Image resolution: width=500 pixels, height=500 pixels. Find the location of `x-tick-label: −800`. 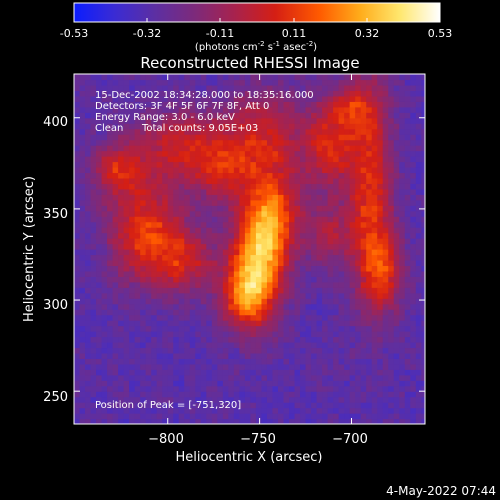

x-tick-label: −800 is located at coordinates (166, 439).